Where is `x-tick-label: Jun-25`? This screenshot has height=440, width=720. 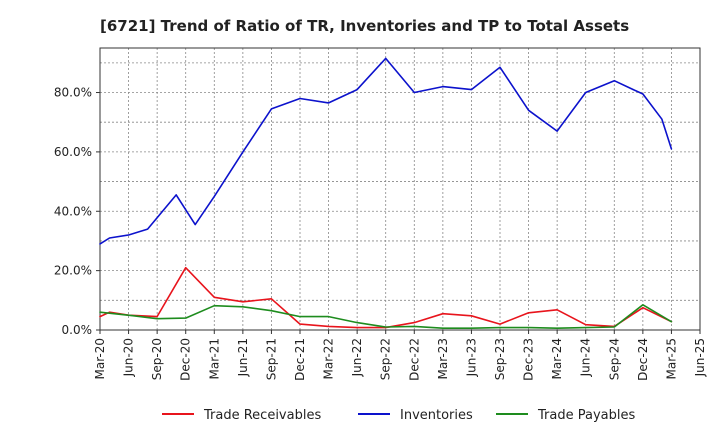
x-tick-label: Jun-25 is located at coordinates (700, 357).